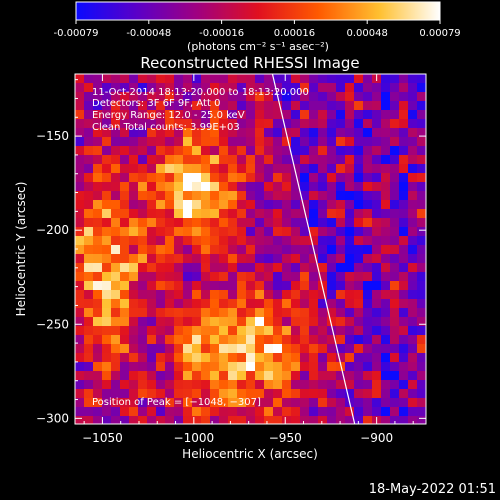  Describe the element at coordinates (21, 249) in the screenshot. I see `y-axis-label: Heliocentric Y (arcsec)` at that location.